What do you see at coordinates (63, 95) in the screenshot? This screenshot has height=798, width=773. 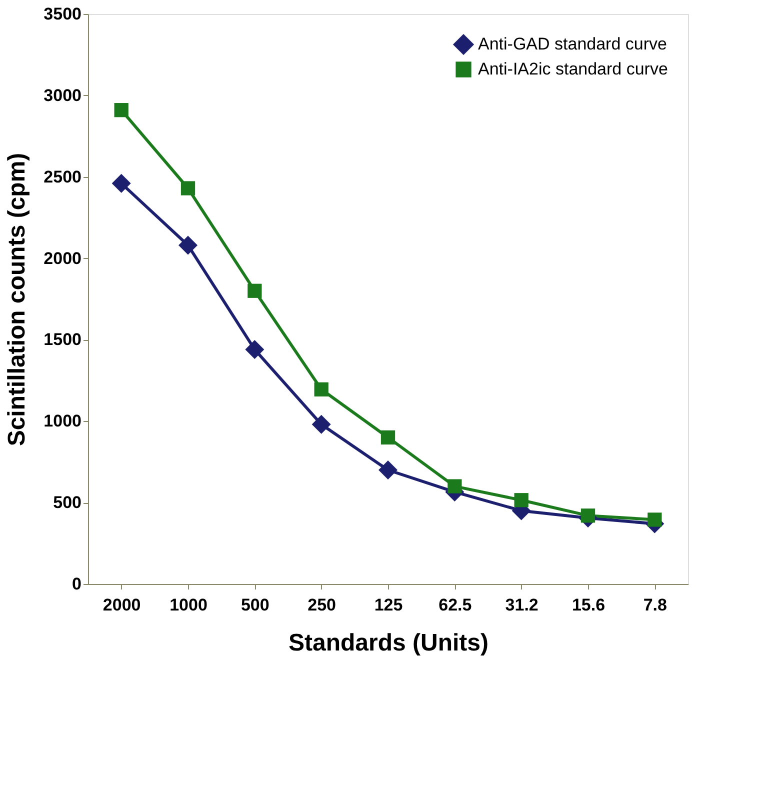 I see `y-tick-label: 3000` at bounding box center [63, 95].